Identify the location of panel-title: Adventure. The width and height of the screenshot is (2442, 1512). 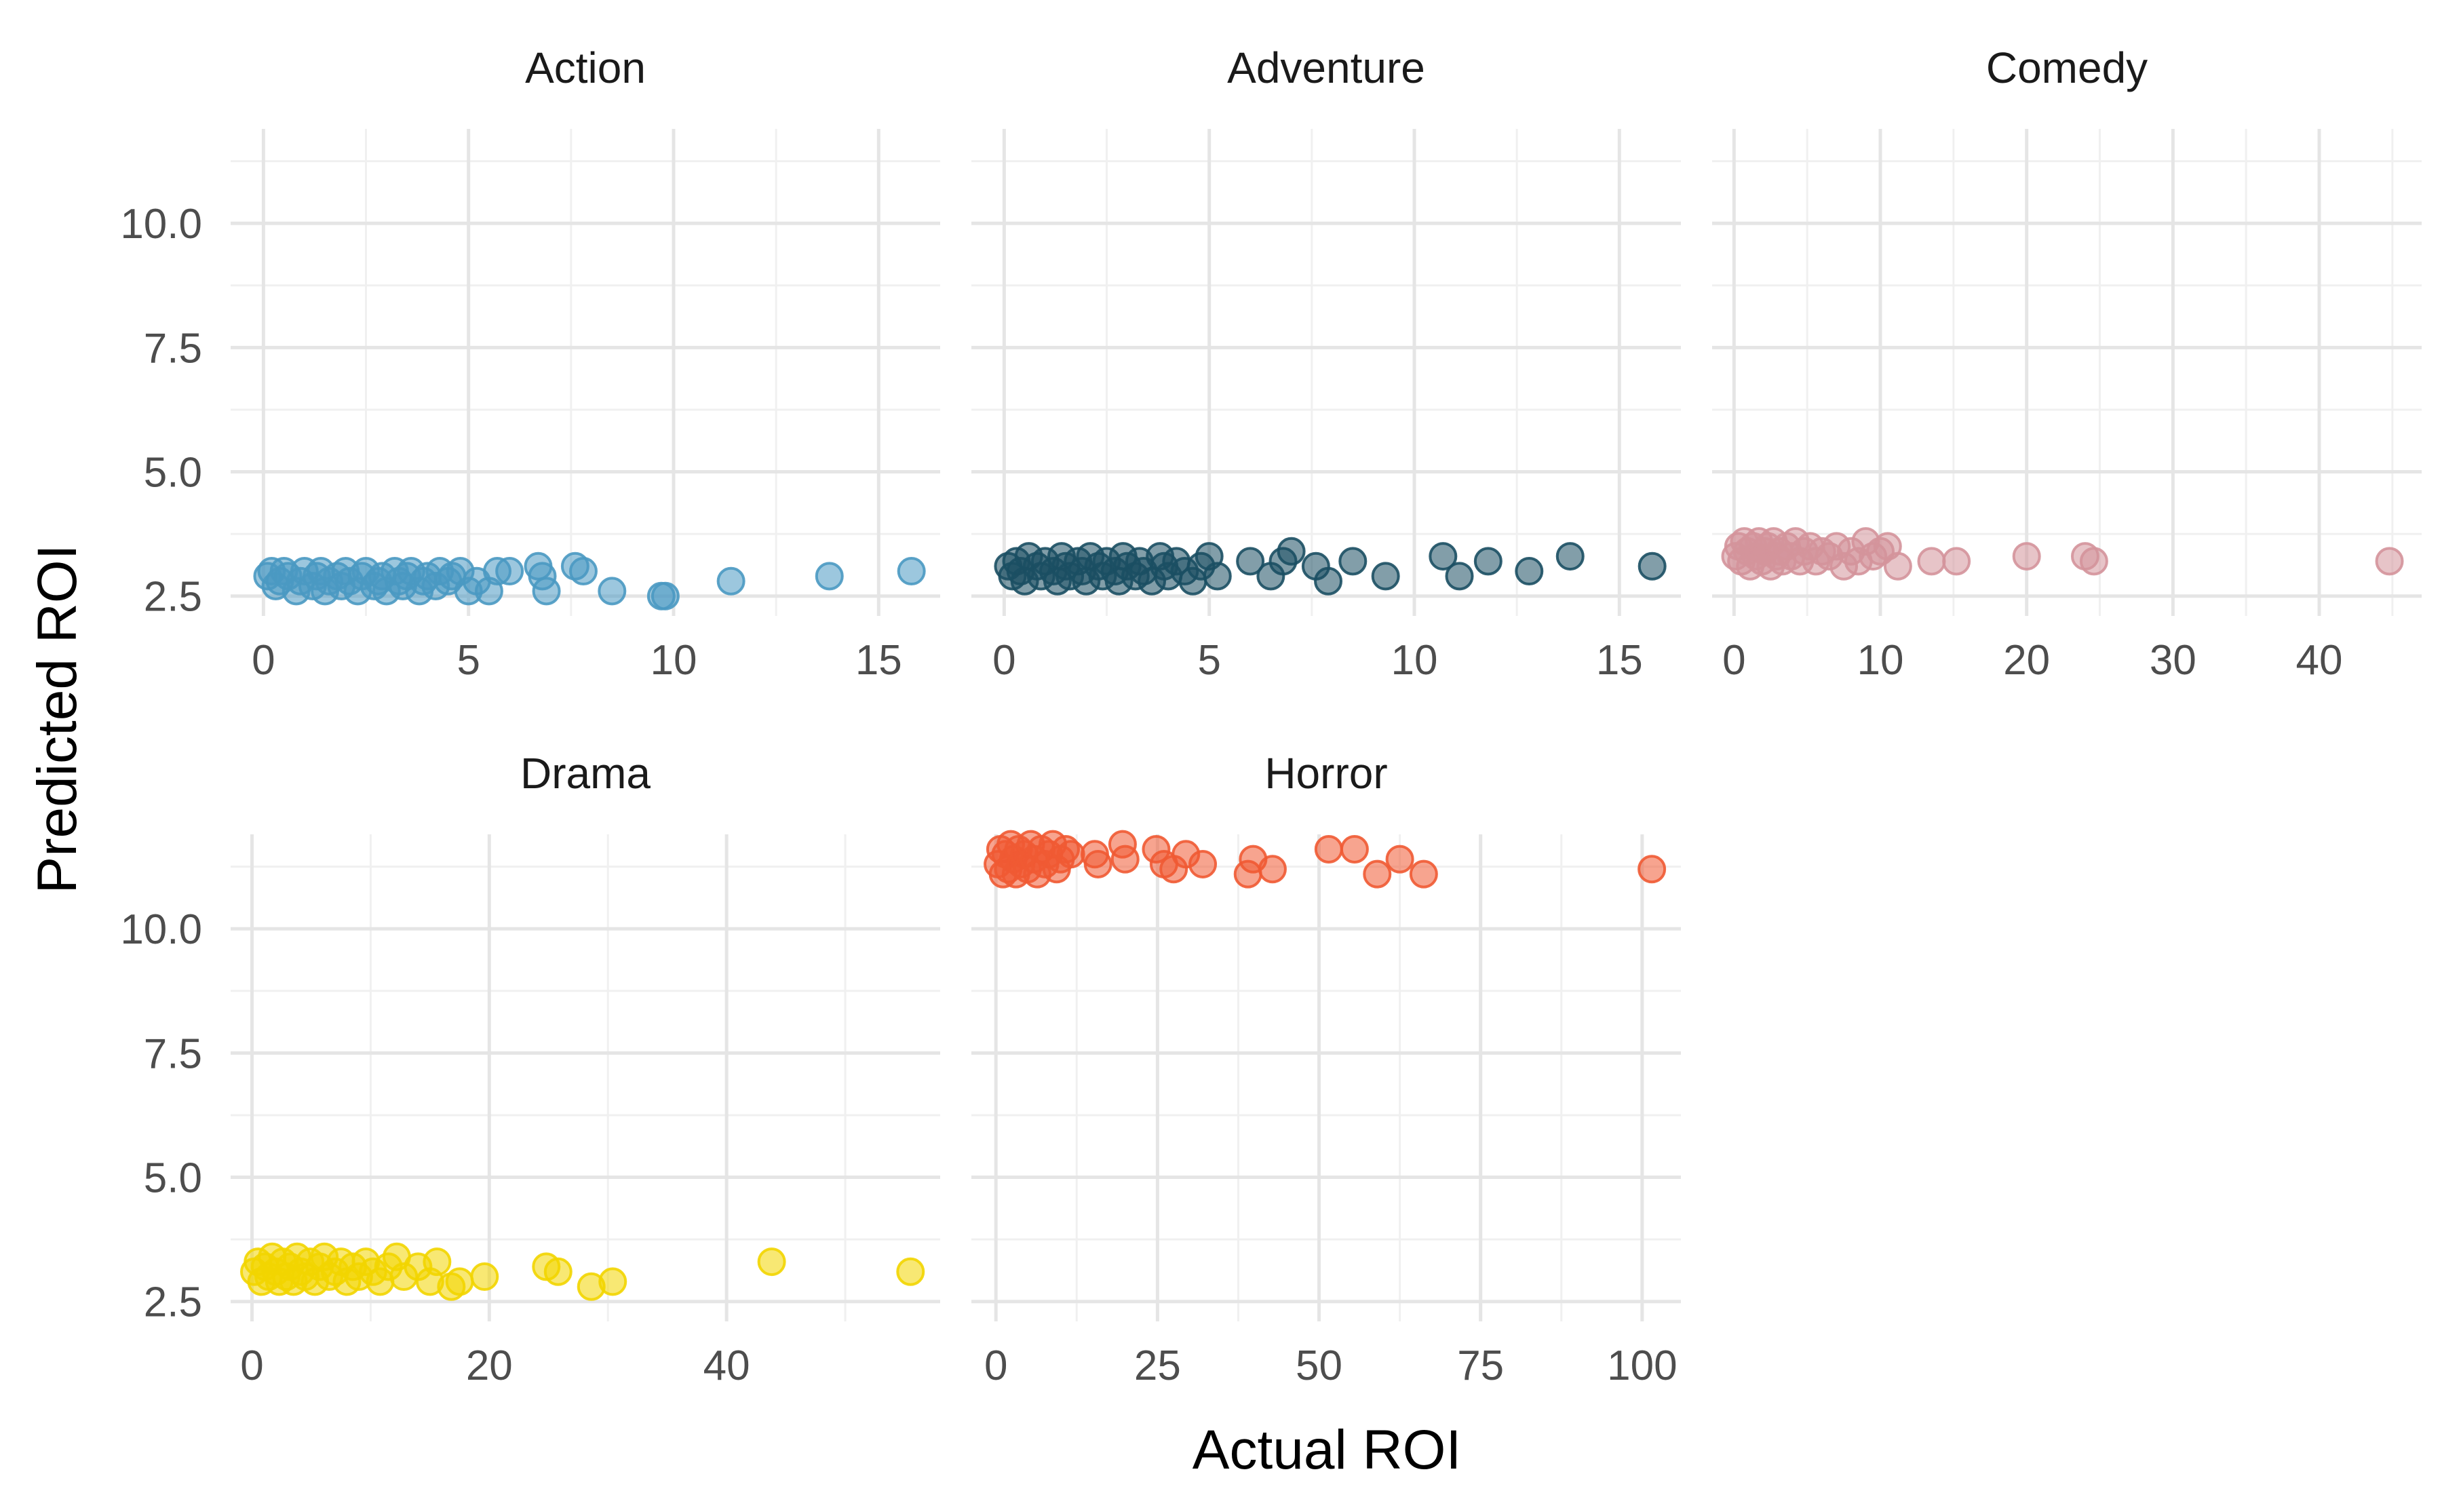
(1326, 68).